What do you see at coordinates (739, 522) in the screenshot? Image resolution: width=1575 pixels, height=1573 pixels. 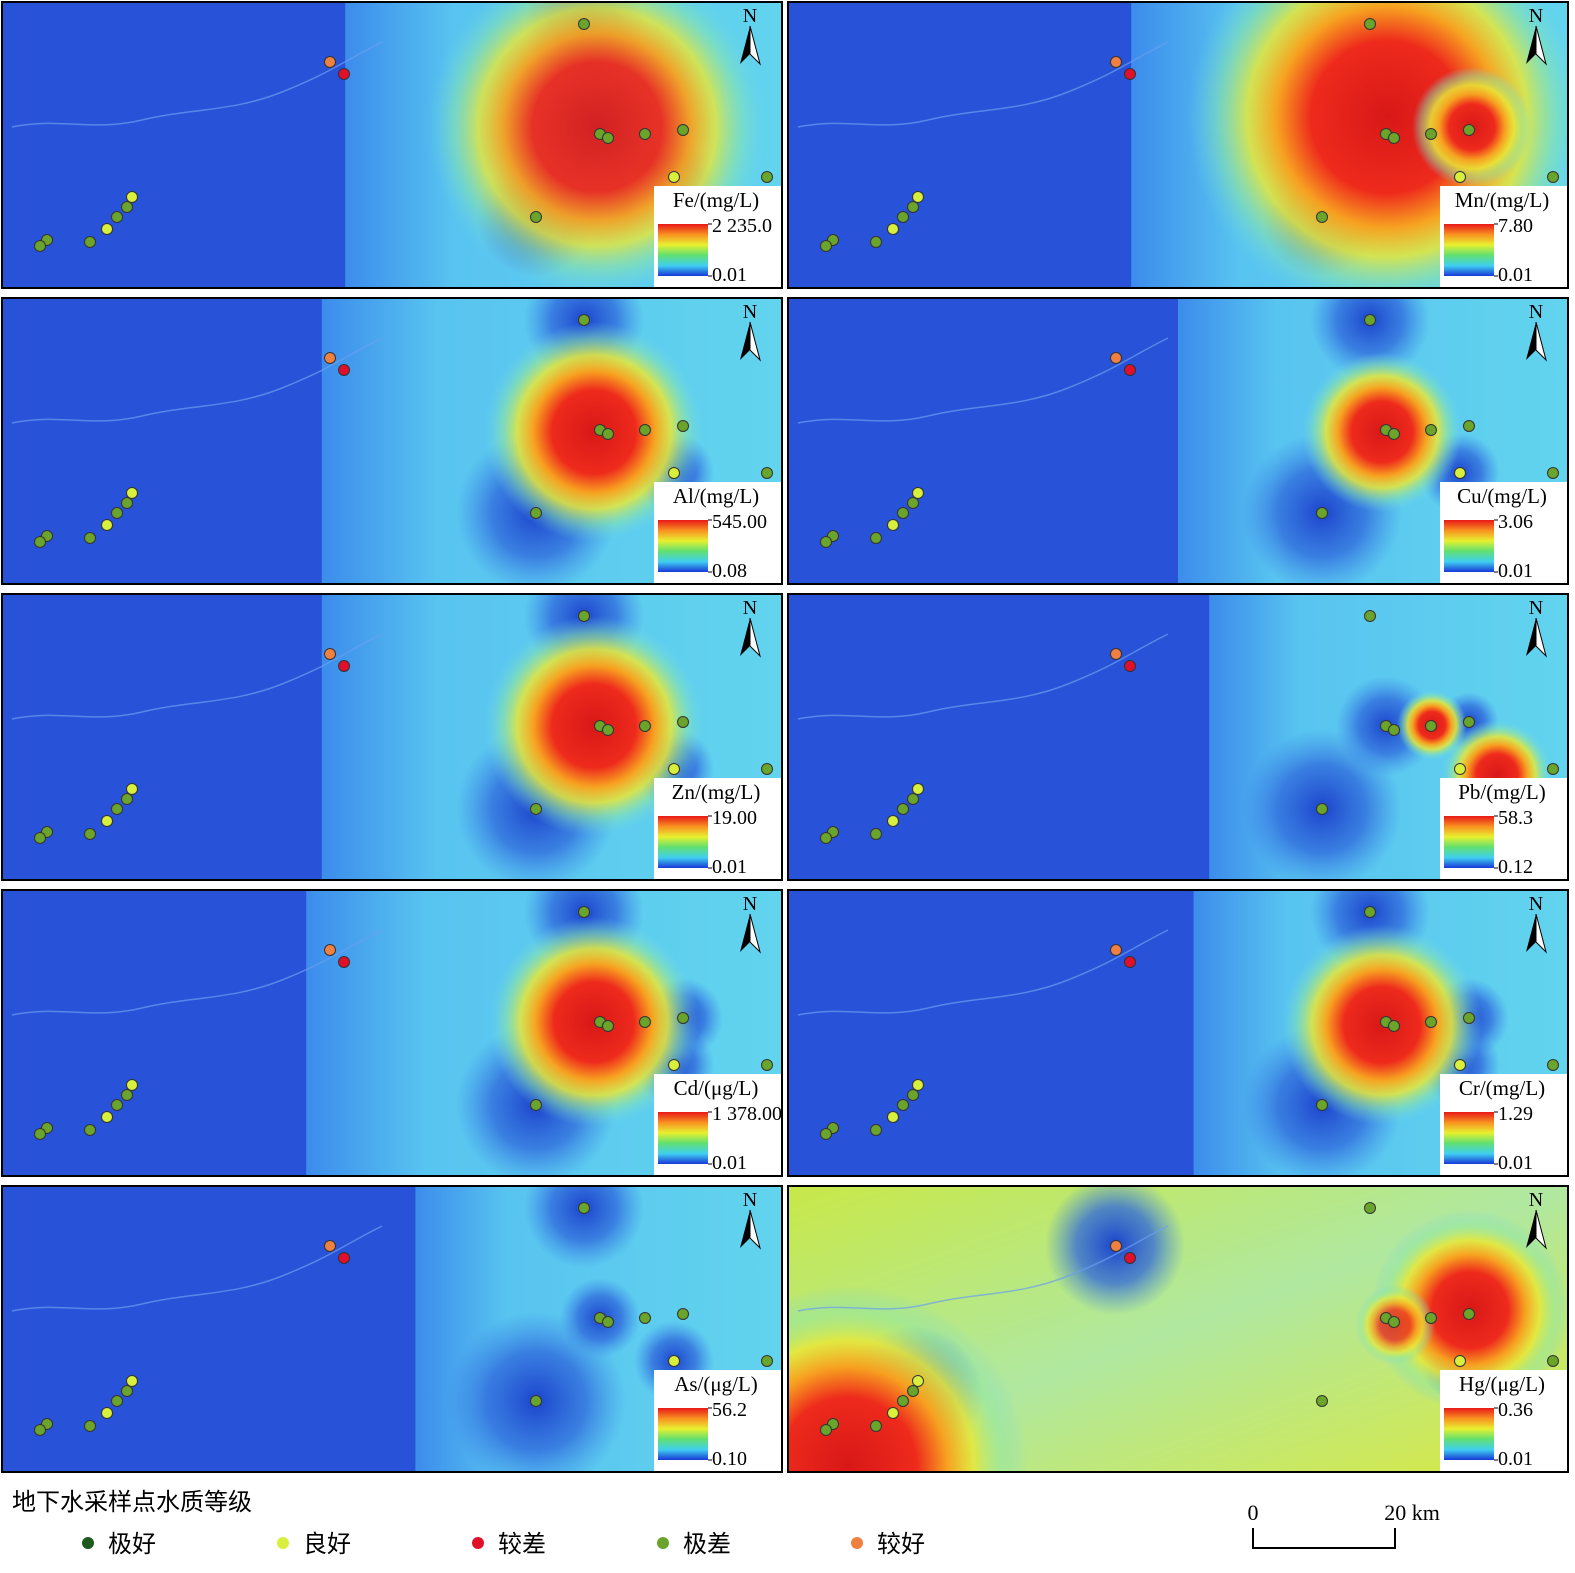 I see `colorbar-max: 545.00` at bounding box center [739, 522].